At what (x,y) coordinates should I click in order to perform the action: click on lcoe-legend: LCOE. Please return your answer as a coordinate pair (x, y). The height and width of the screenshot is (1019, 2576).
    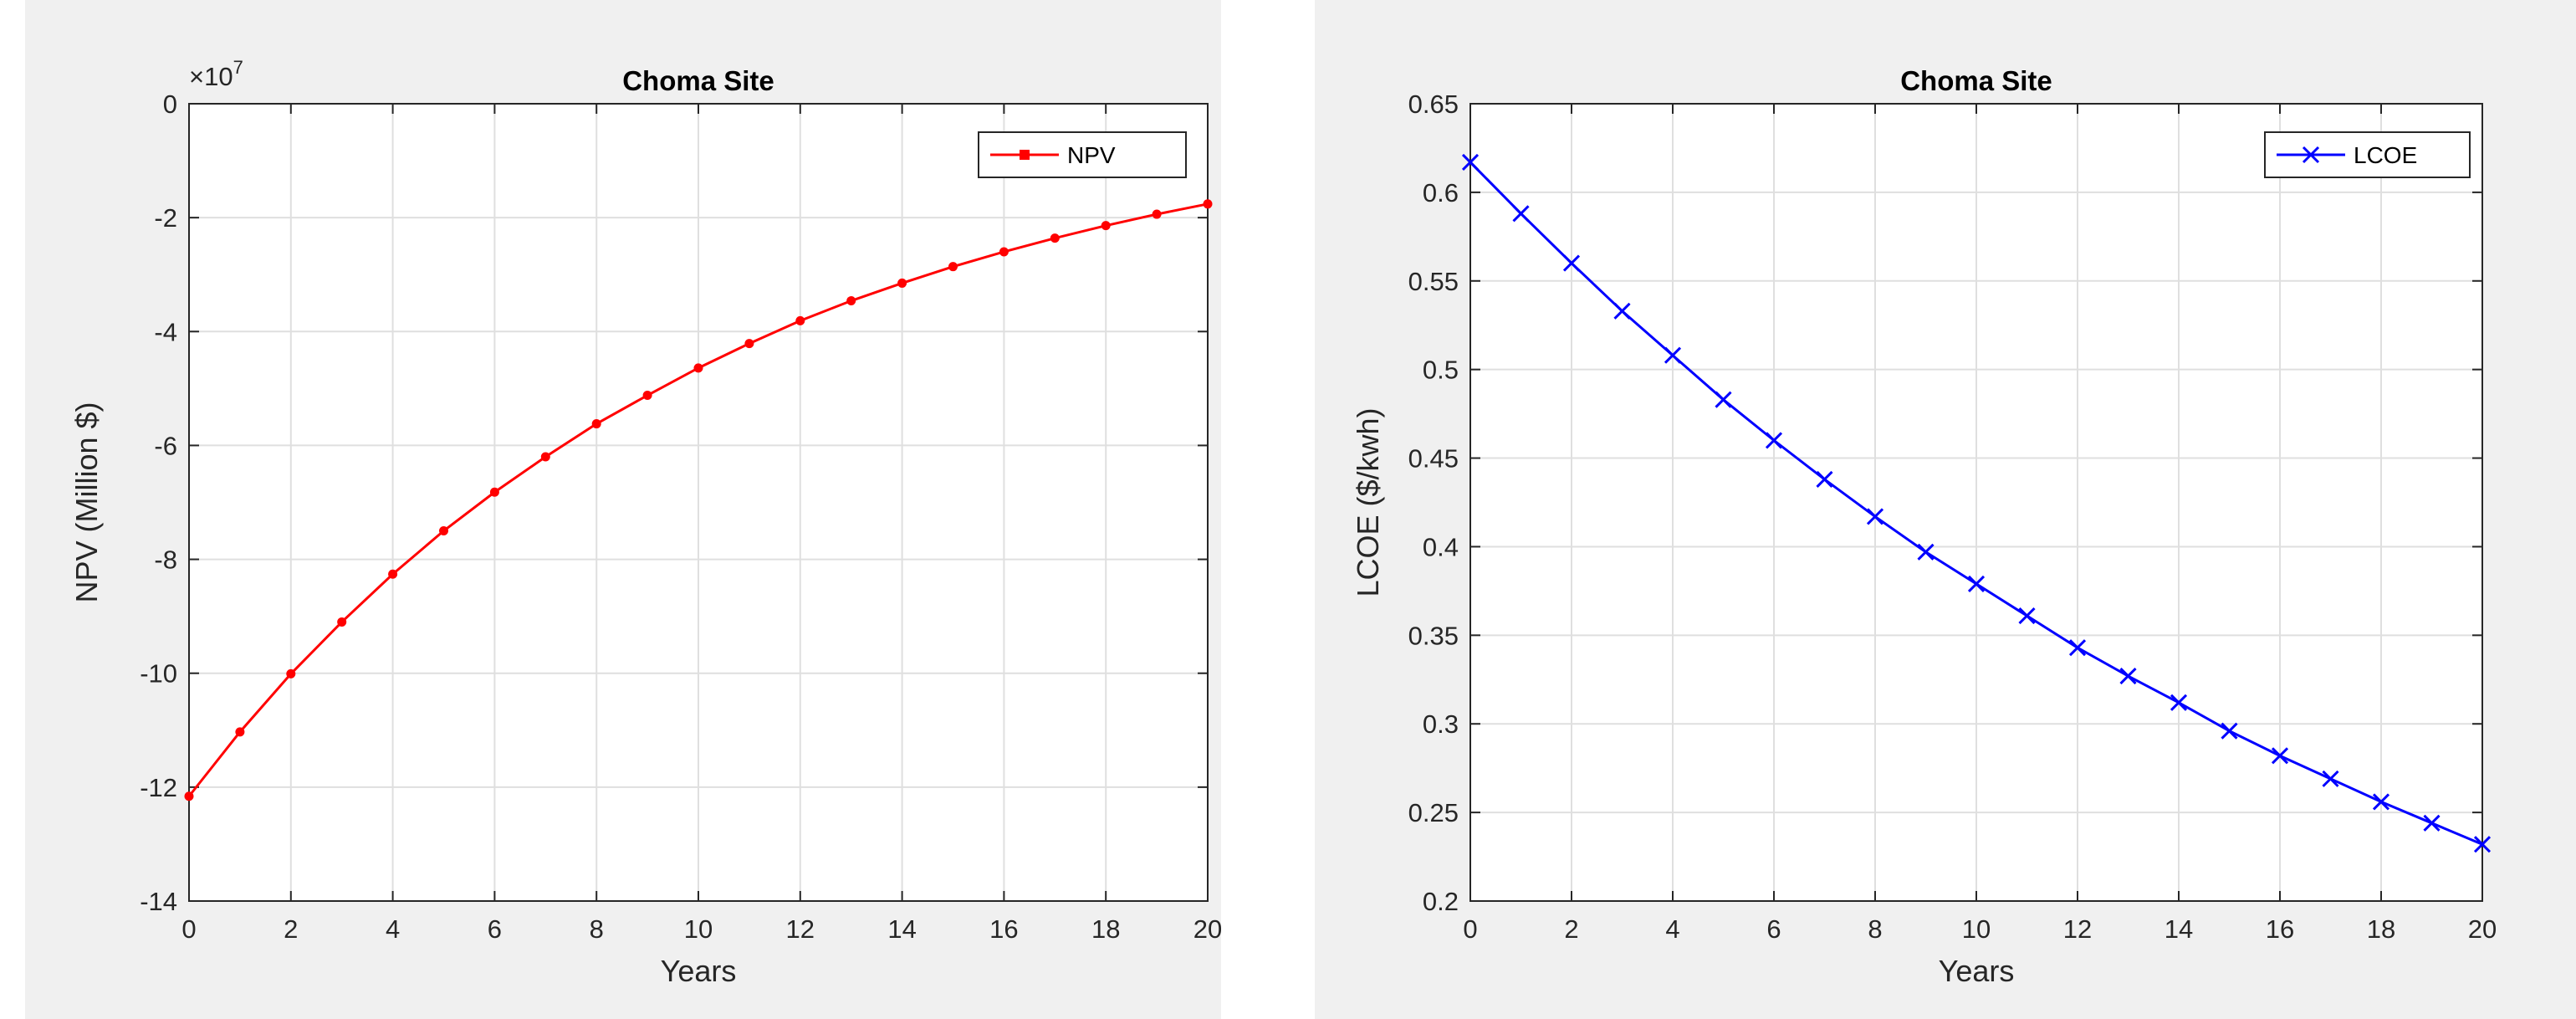
    Looking at the image, I should click on (2367, 154).